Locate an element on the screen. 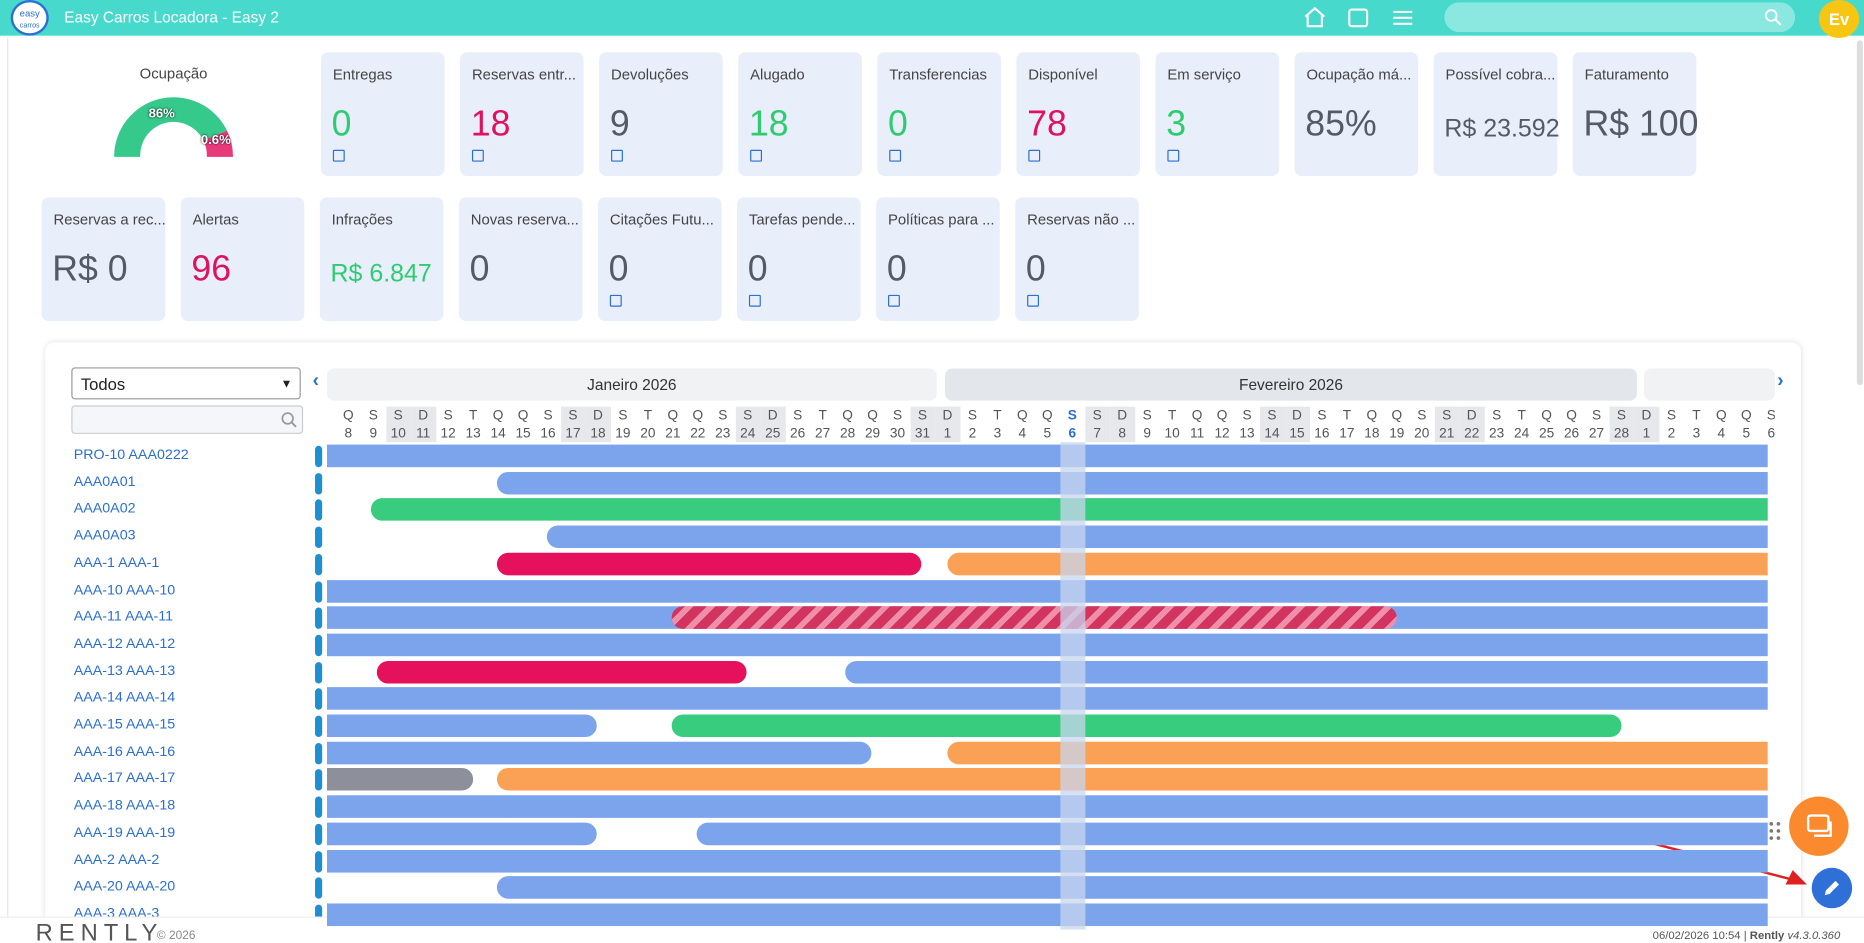  next-arrow: › is located at coordinates (1780, 381).